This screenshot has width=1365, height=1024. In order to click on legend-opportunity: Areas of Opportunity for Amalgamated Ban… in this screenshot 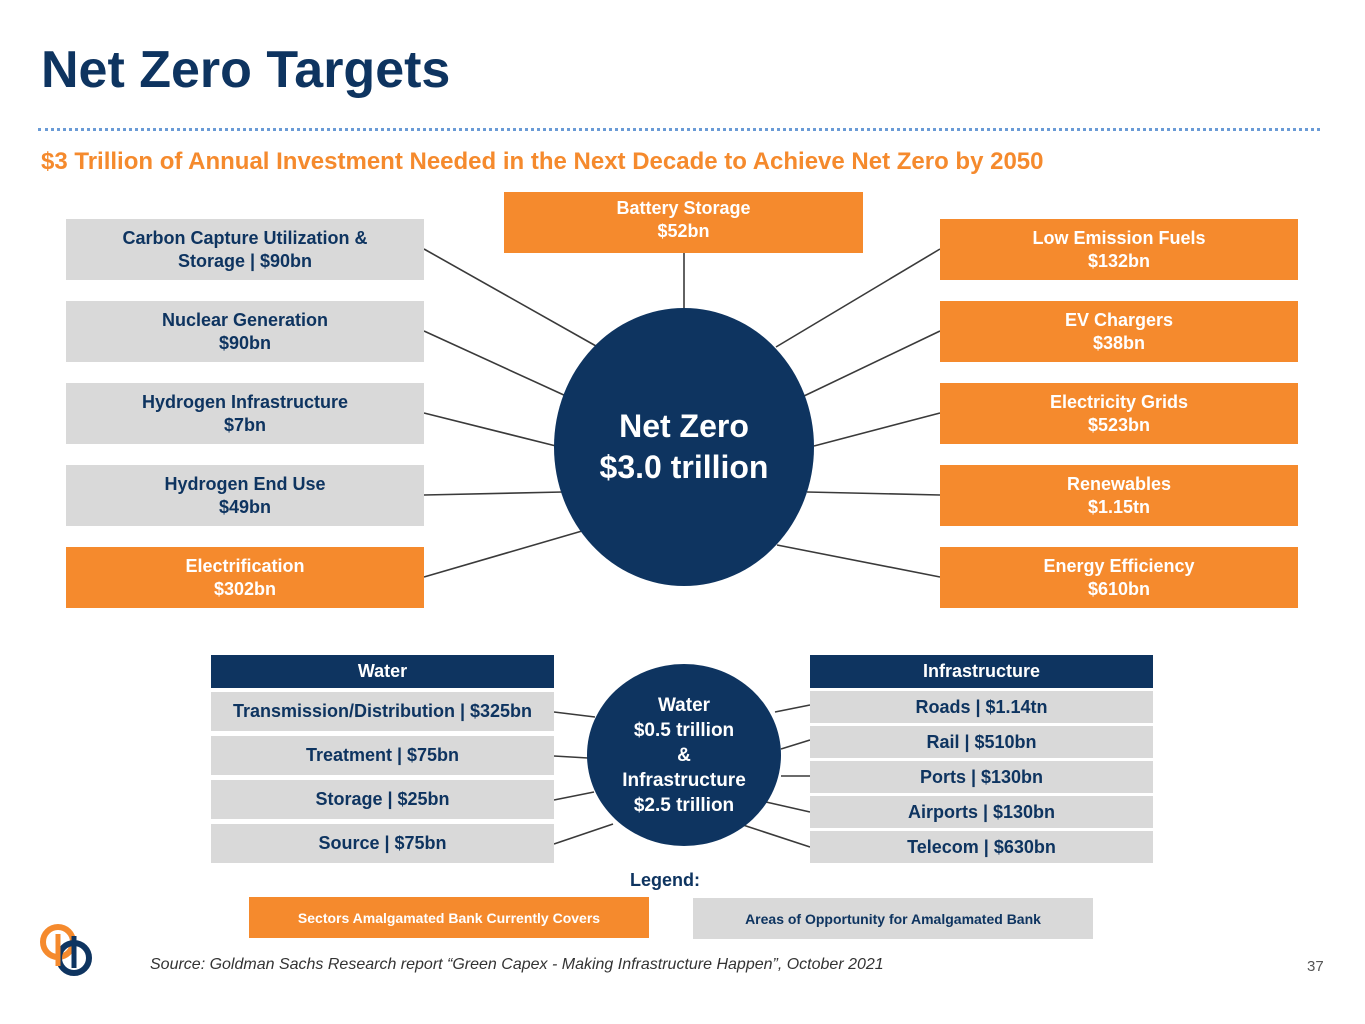, I will do `click(893, 918)`.